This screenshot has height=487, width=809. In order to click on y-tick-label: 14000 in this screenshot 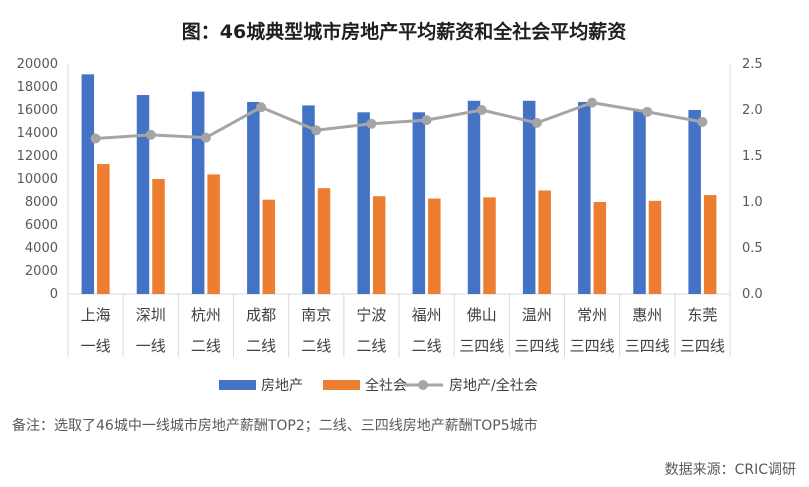, I will do `click(37, 133)`.